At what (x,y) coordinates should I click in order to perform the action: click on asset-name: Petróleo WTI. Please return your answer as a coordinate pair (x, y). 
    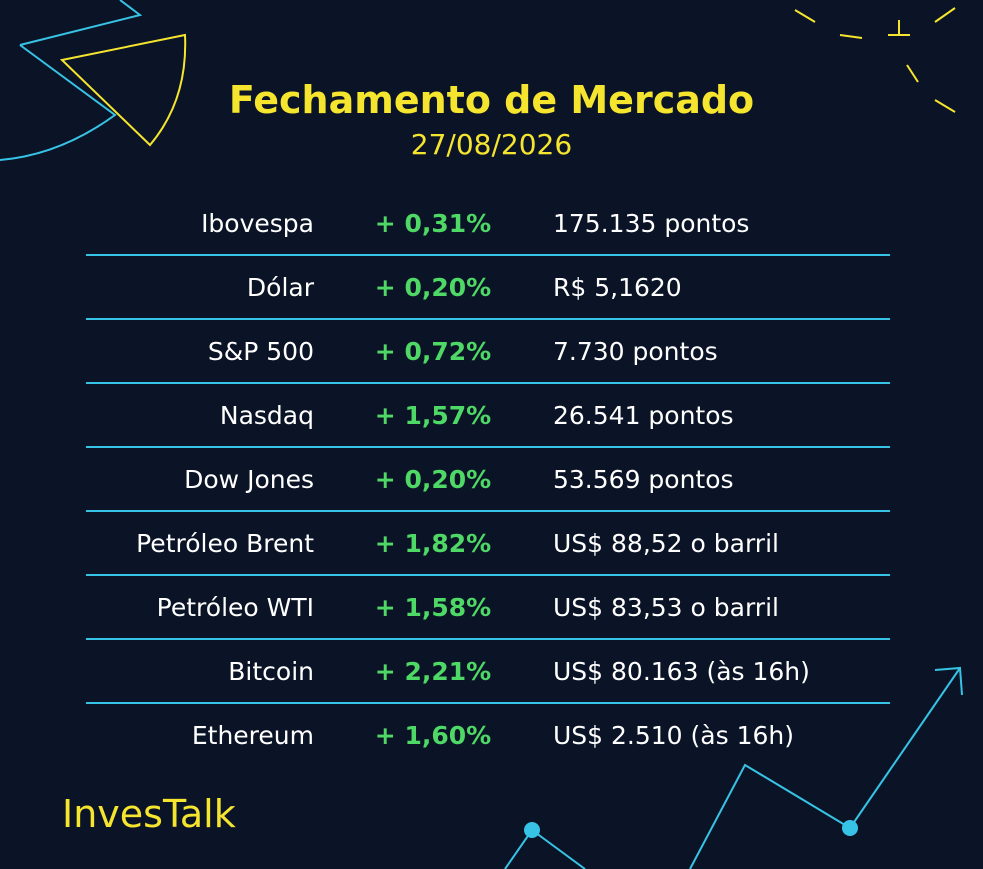
    Looking at the image, I should click on (235, 607).